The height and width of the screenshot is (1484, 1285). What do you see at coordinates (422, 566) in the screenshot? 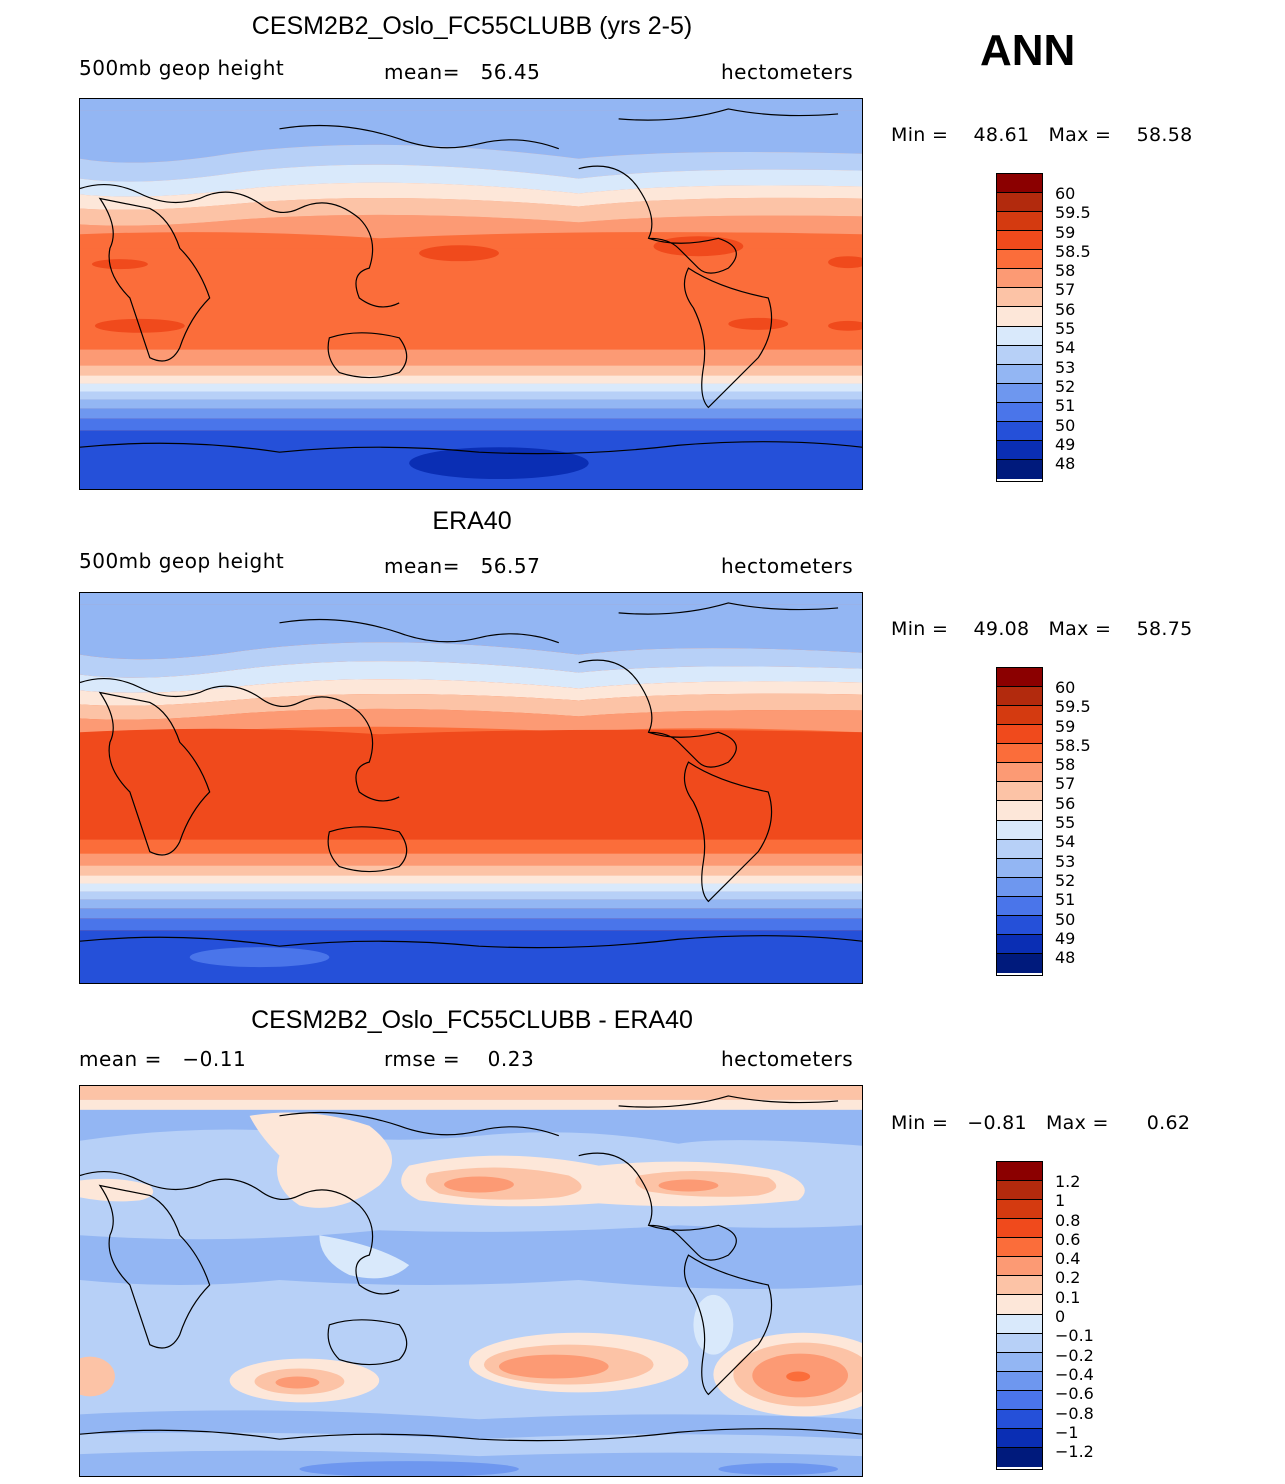
I see `panel-2-mean-label: mean=` at bounding box center [422, 566].